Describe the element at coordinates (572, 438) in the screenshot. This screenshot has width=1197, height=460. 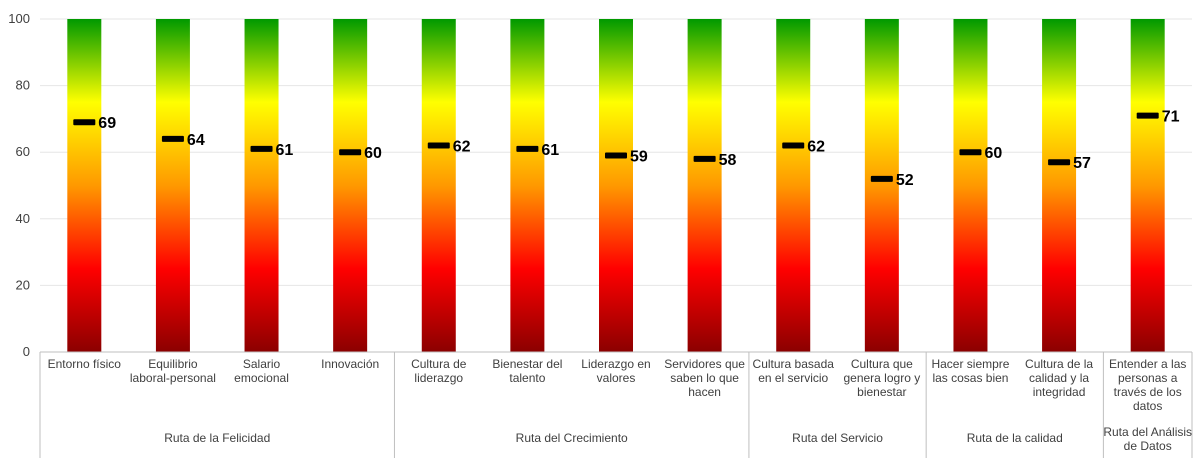
I see `group-label: Ruta del Crecimiento` at that location.